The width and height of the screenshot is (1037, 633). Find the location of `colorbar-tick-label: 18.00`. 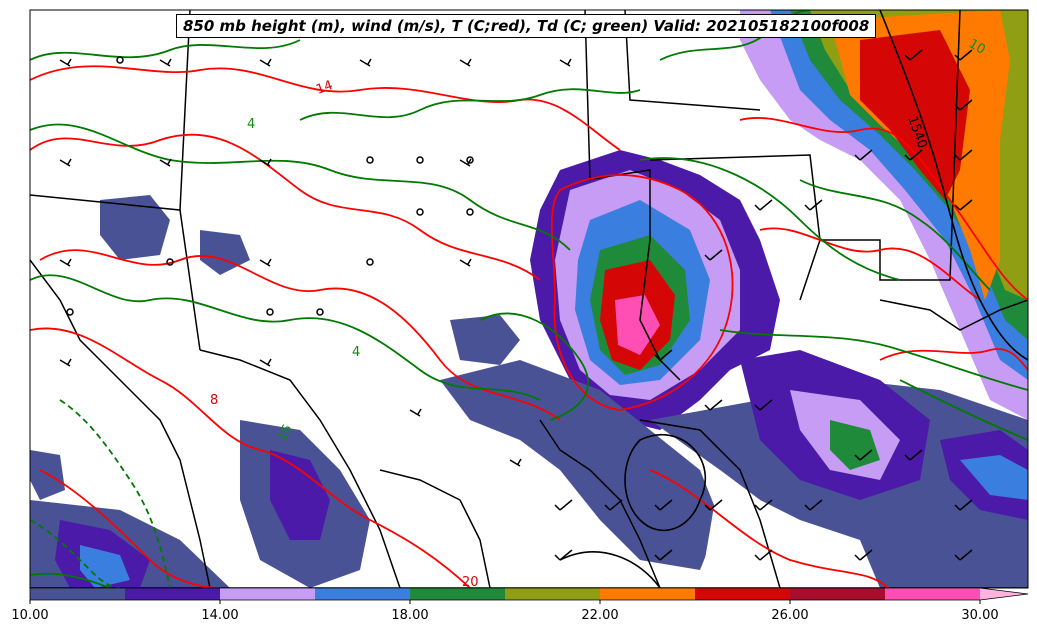

colorbar-tick-label: 18.00 is located at coordinates (410, 615).